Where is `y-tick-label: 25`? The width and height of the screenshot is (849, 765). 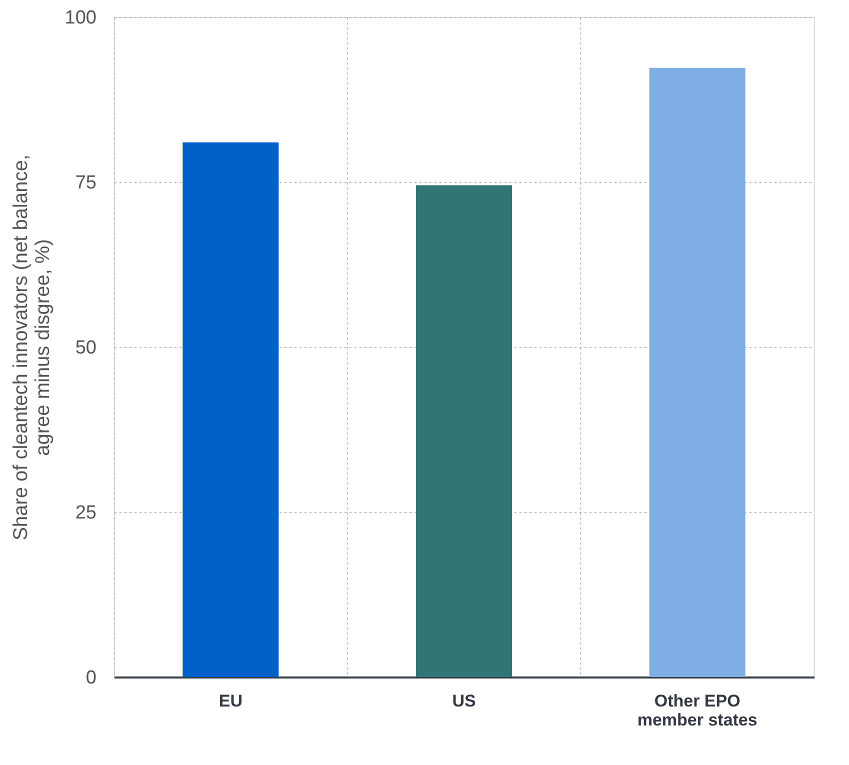 y-tick-label: 25 is located at coordinates (85, 513).